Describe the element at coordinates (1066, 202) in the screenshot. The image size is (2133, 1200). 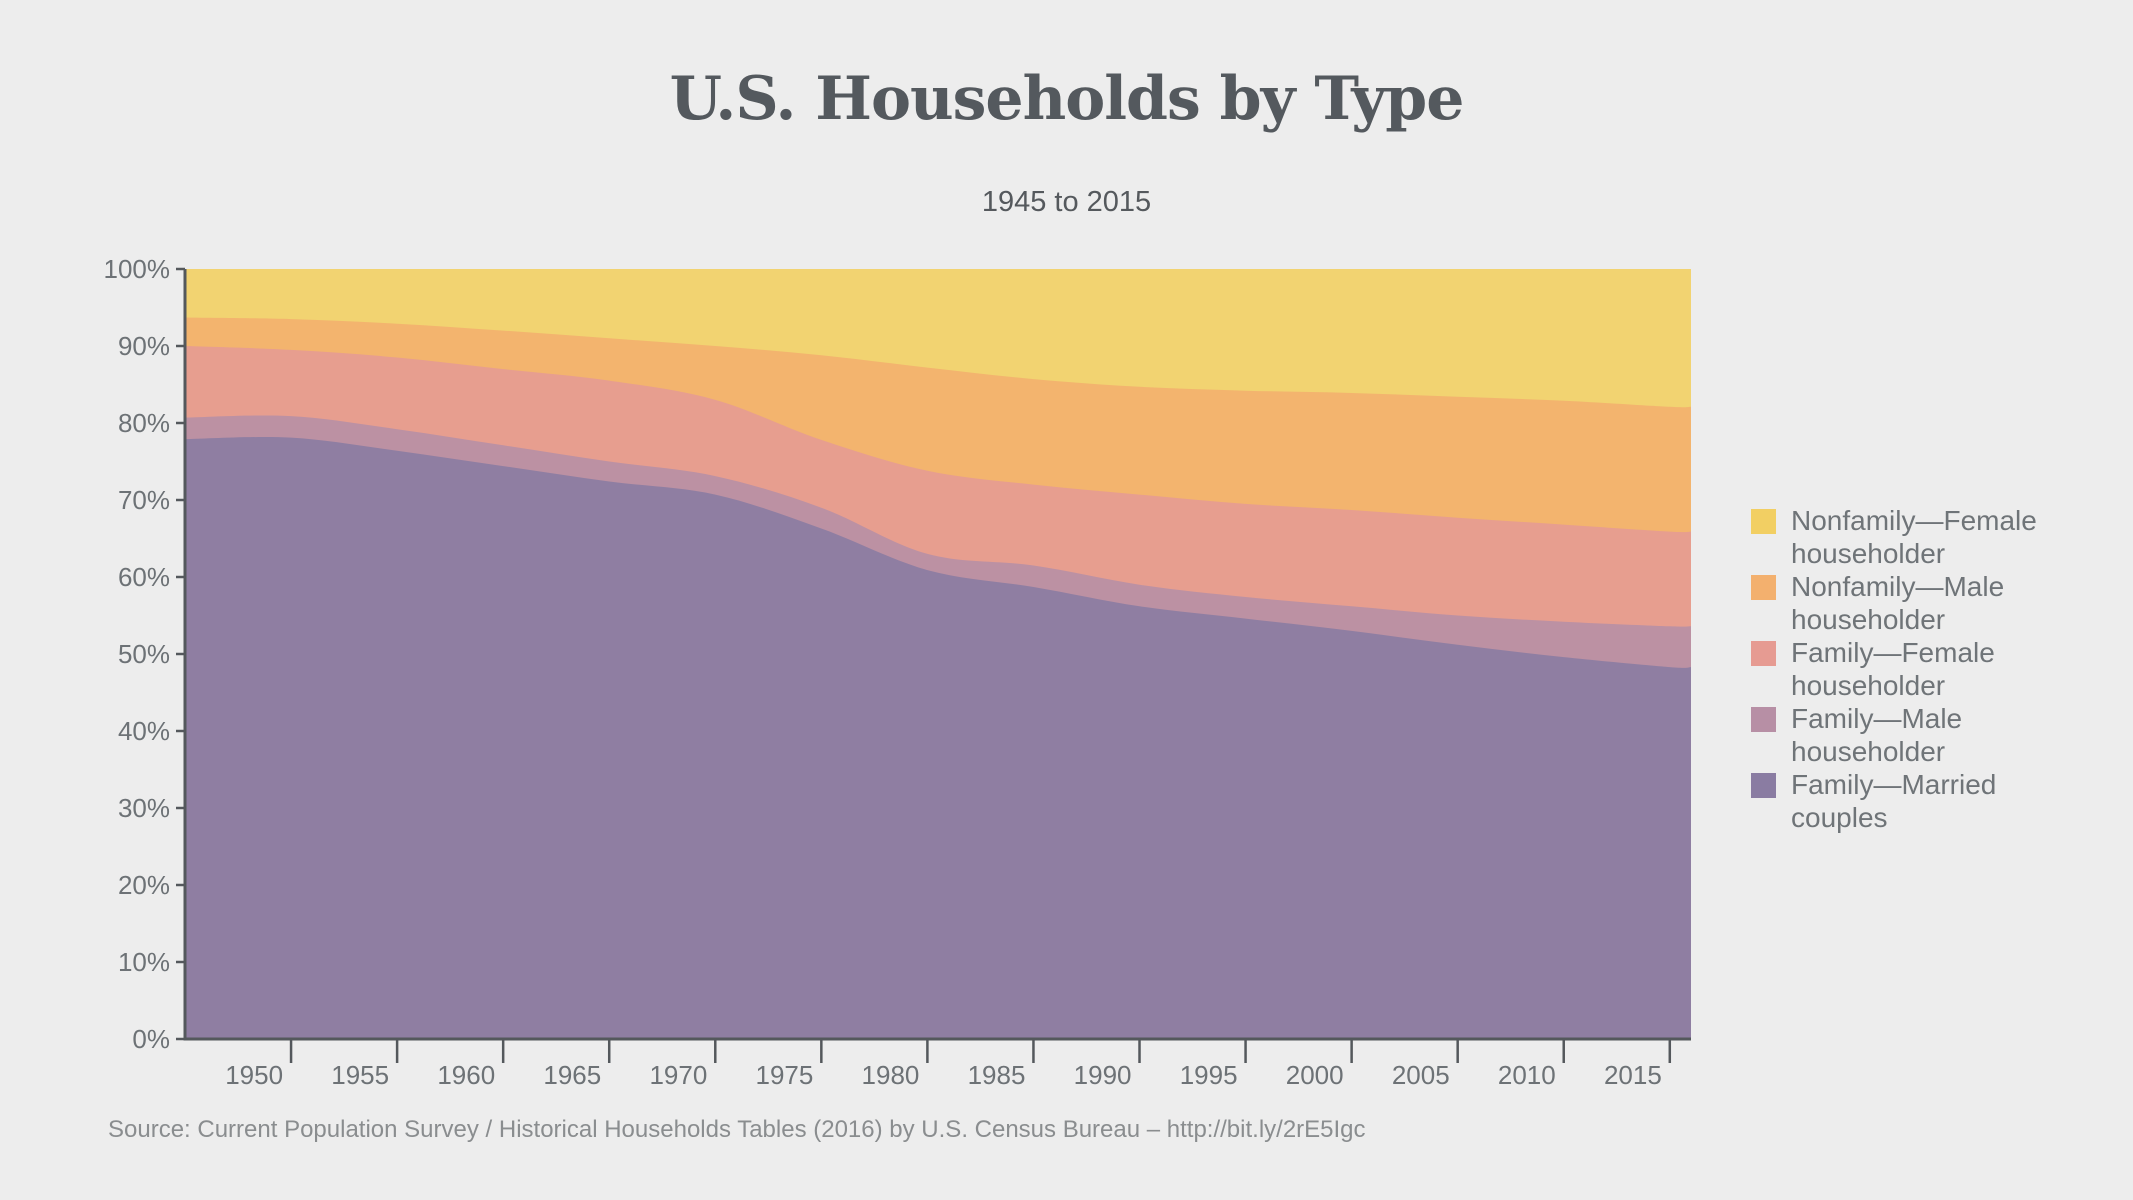
I see `chart-subtitle: 1945 to 2015` at that location.